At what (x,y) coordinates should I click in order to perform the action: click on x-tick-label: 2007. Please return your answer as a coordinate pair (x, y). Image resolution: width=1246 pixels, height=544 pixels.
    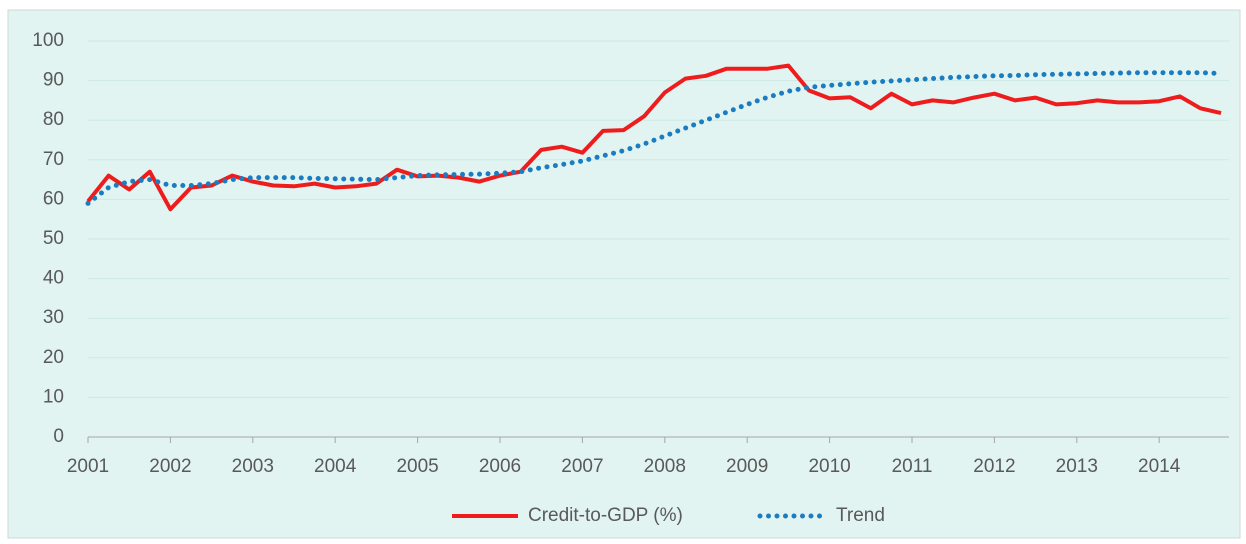
    Looking at the image, I should click on (582, 466).